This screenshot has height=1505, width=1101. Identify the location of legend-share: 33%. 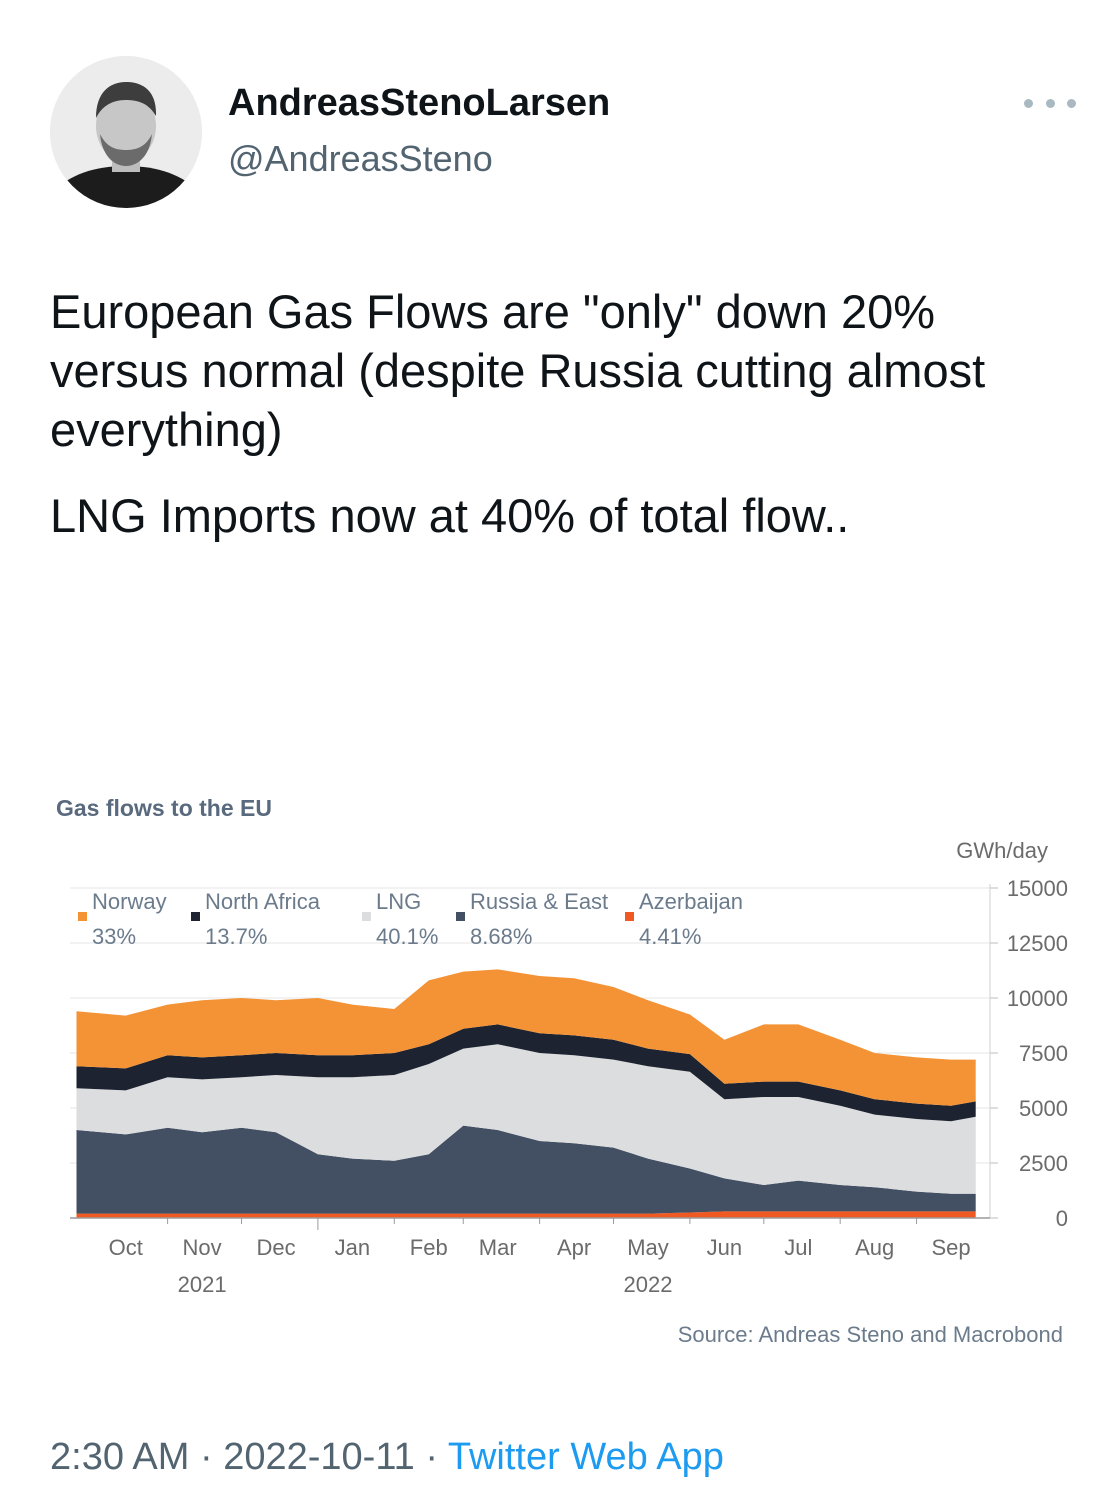
(114, 936).